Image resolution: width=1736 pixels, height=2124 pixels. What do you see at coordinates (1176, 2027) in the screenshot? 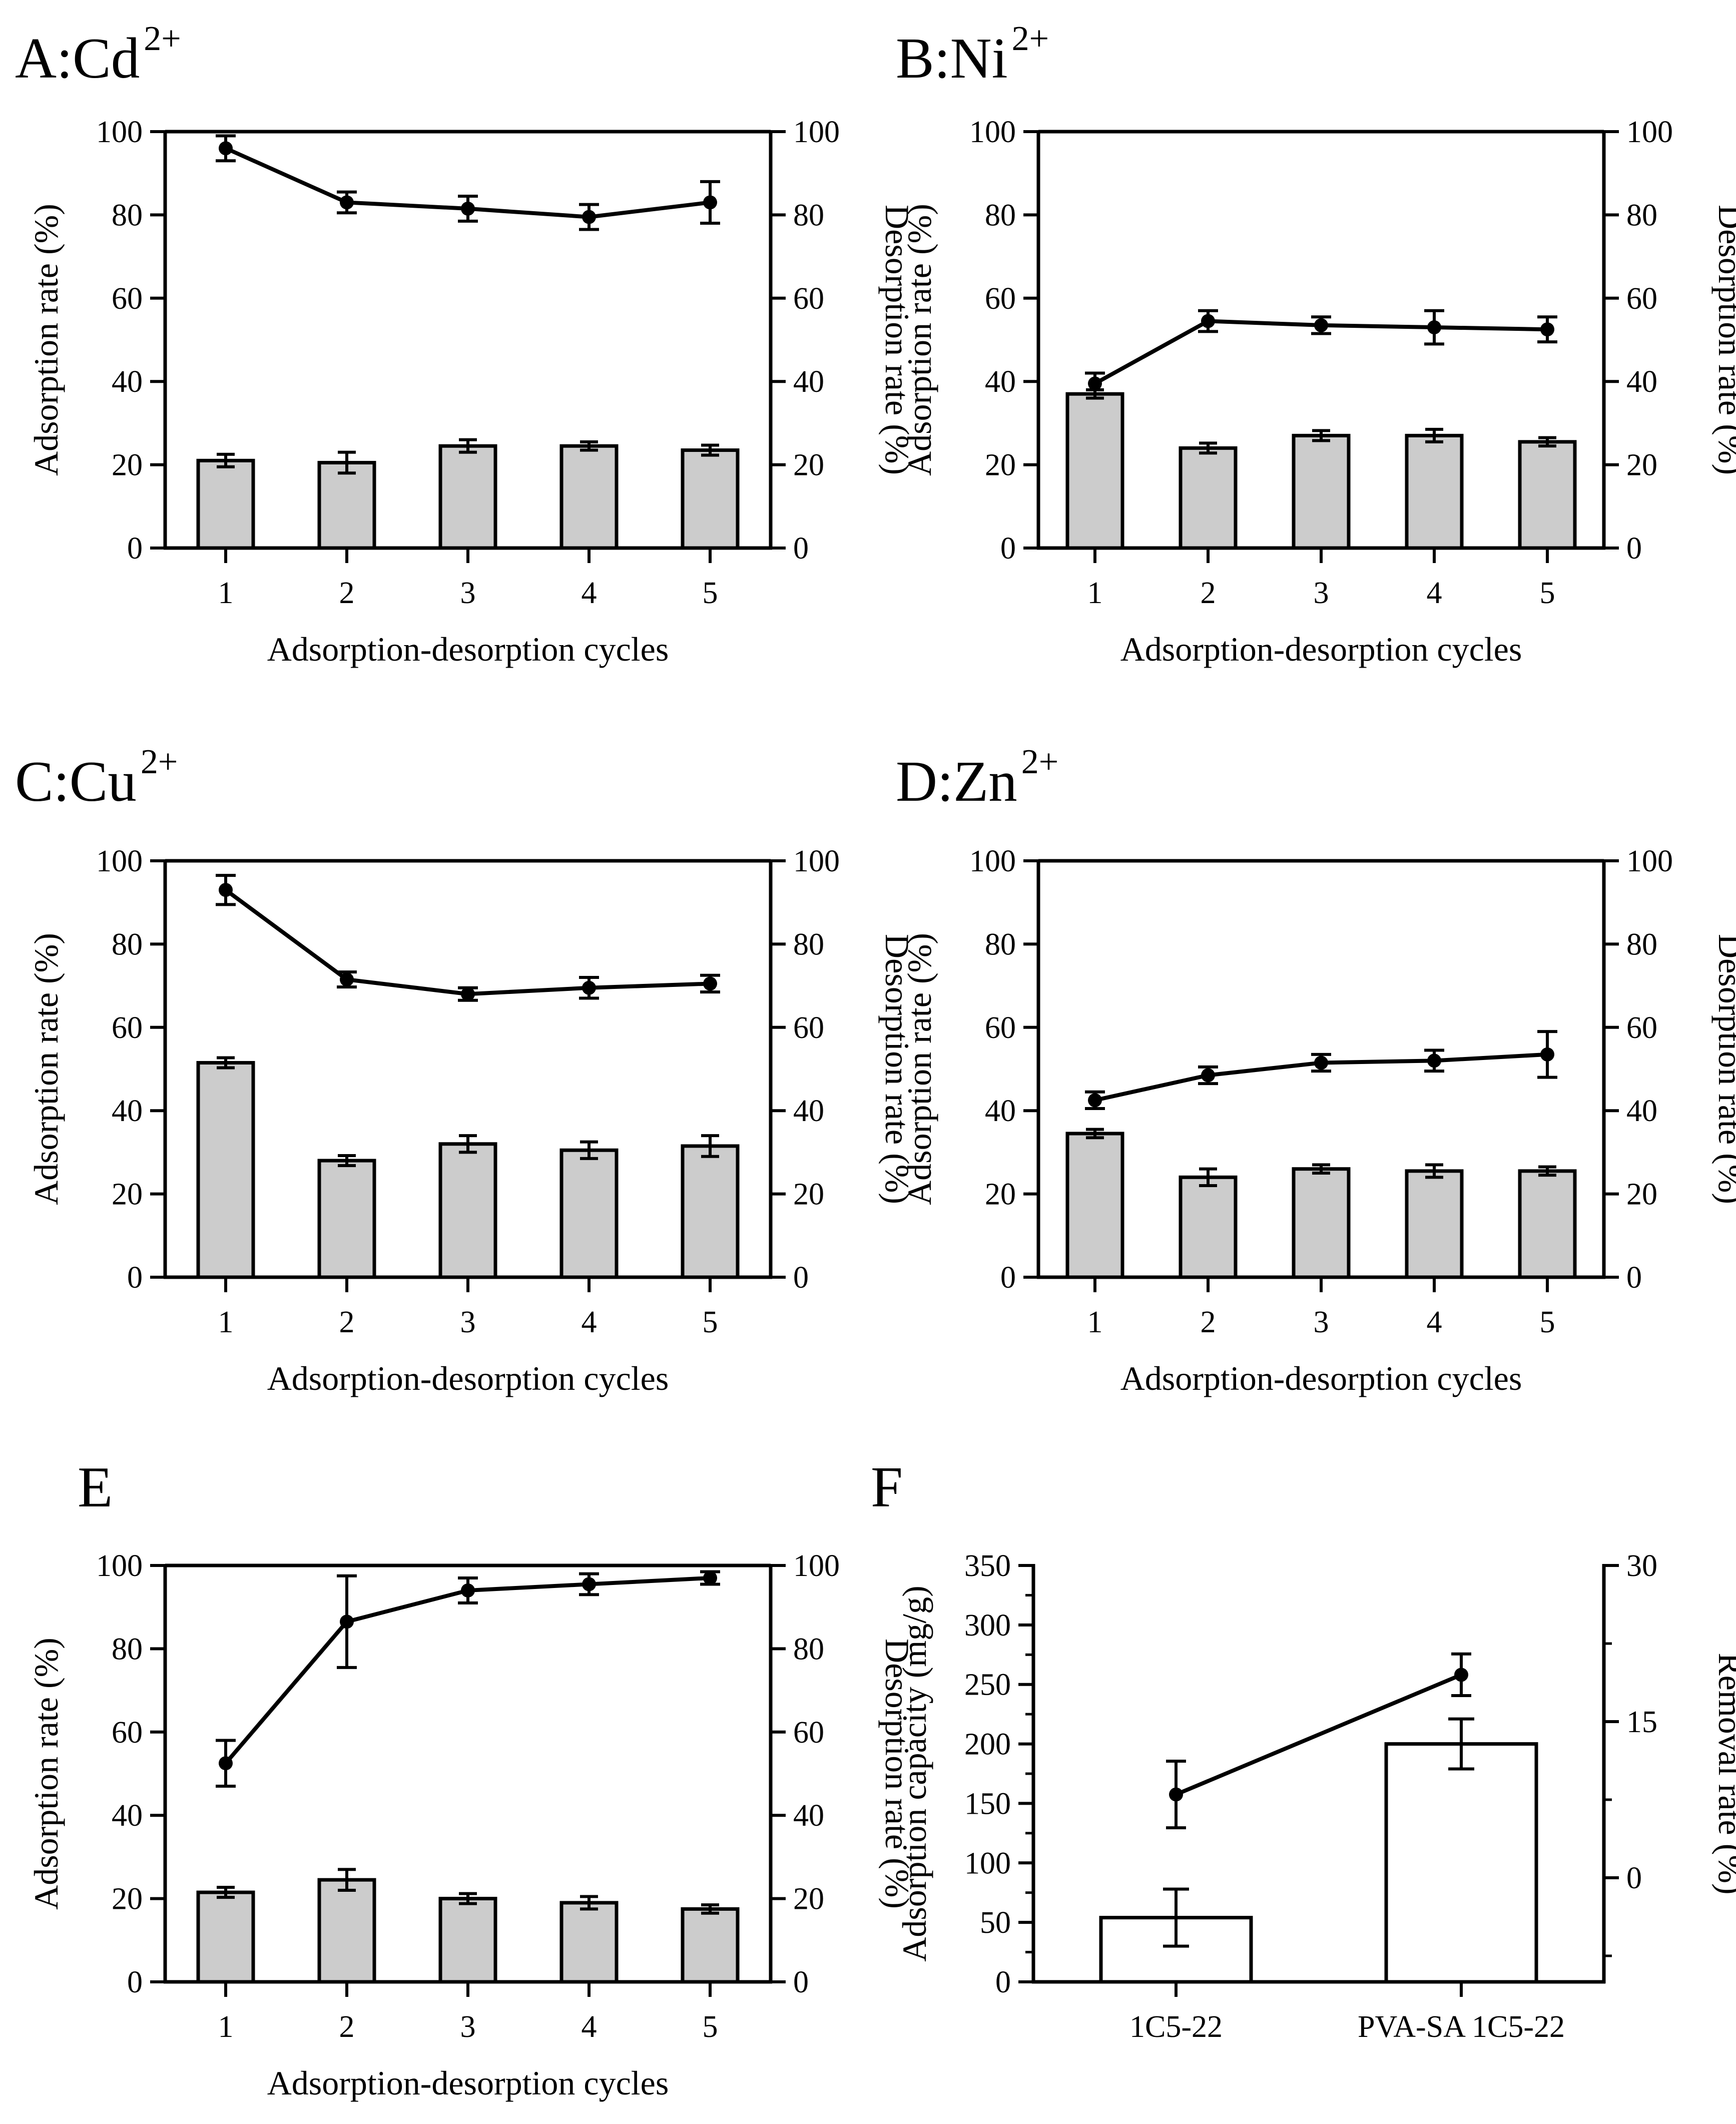
I see `x-tick-label: 1C5-22` at bounding box center [1176, 2027].